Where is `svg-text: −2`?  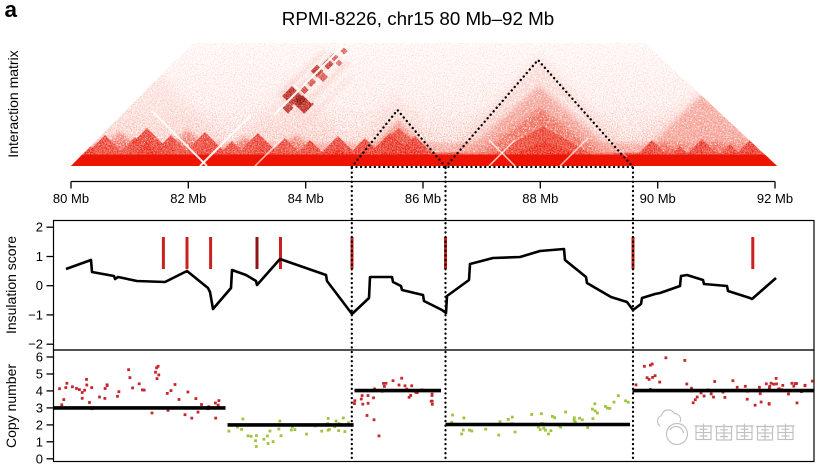 svg-text: −2 is located at coordinates (35, 344).